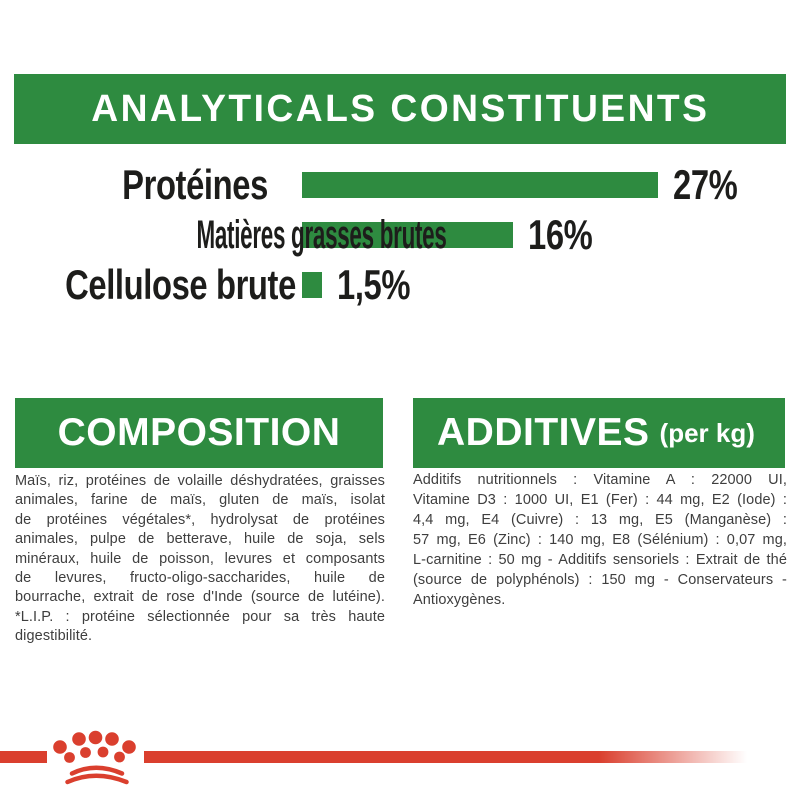 The width and height of the screenshot is (800, 800). Describe the element at coordinates (373, 284) in the screenshot. I see `chart-value-label: 1,5%` at that location.